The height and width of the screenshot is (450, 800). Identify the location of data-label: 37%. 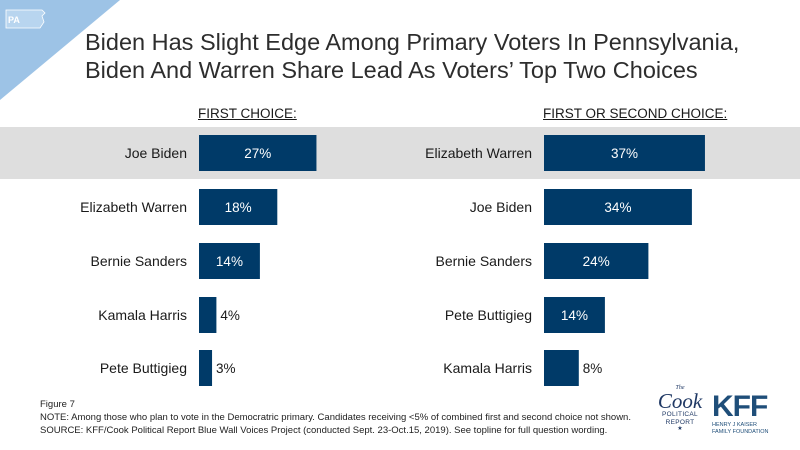
(624, 153).